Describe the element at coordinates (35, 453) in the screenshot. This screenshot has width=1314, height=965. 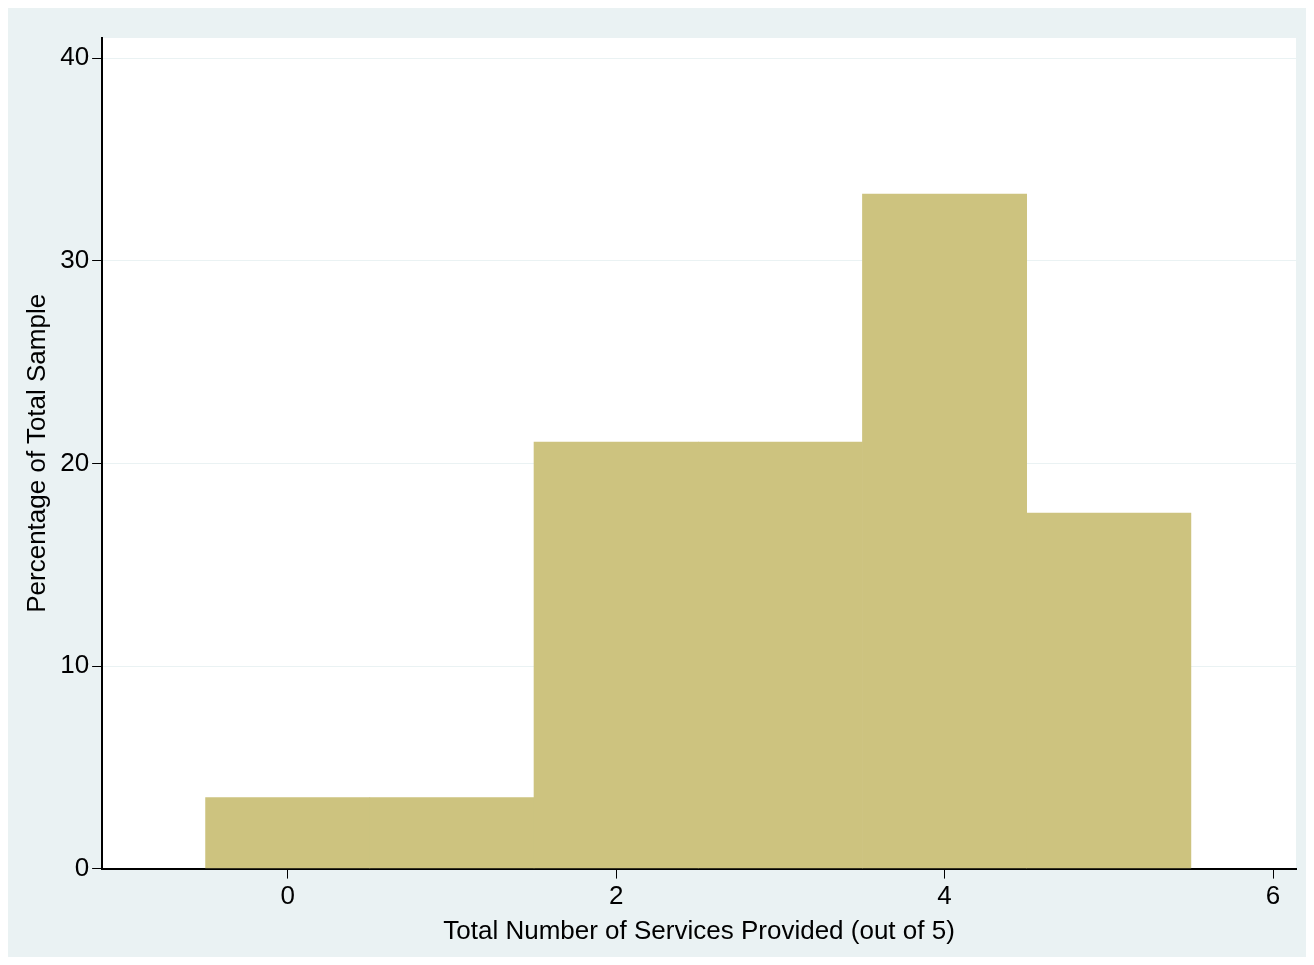
I see `y-axis-title: Percentage of Total Sample` at that location.